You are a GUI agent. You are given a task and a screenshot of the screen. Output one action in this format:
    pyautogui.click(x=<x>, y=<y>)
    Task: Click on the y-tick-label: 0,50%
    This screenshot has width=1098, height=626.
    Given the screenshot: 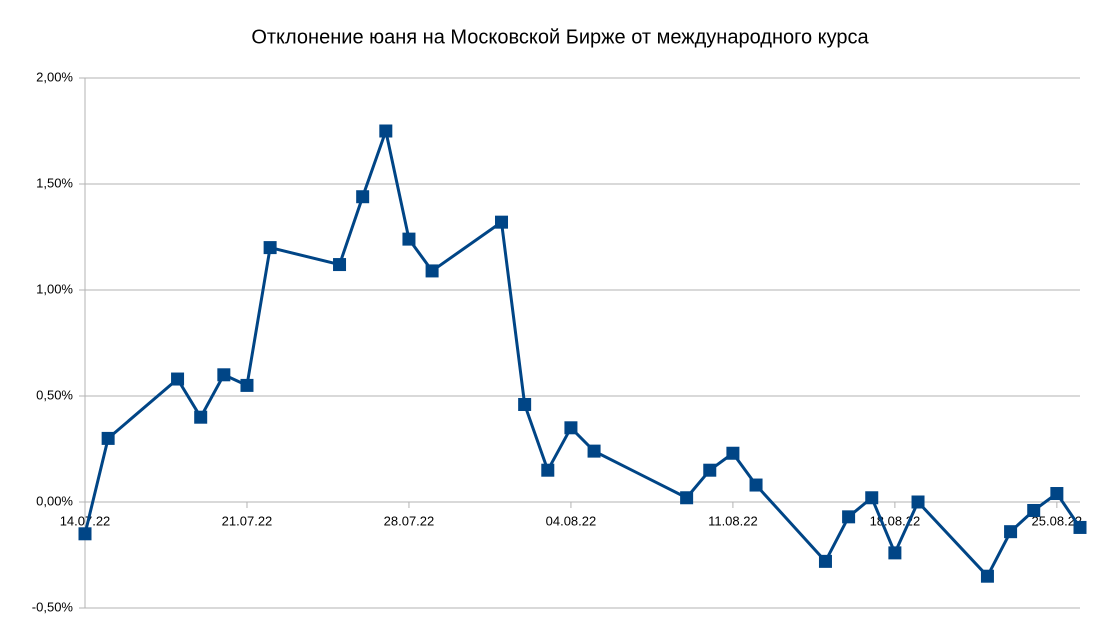 What is the action you would take?
    pyautogui.click(x=54, y=394)
    